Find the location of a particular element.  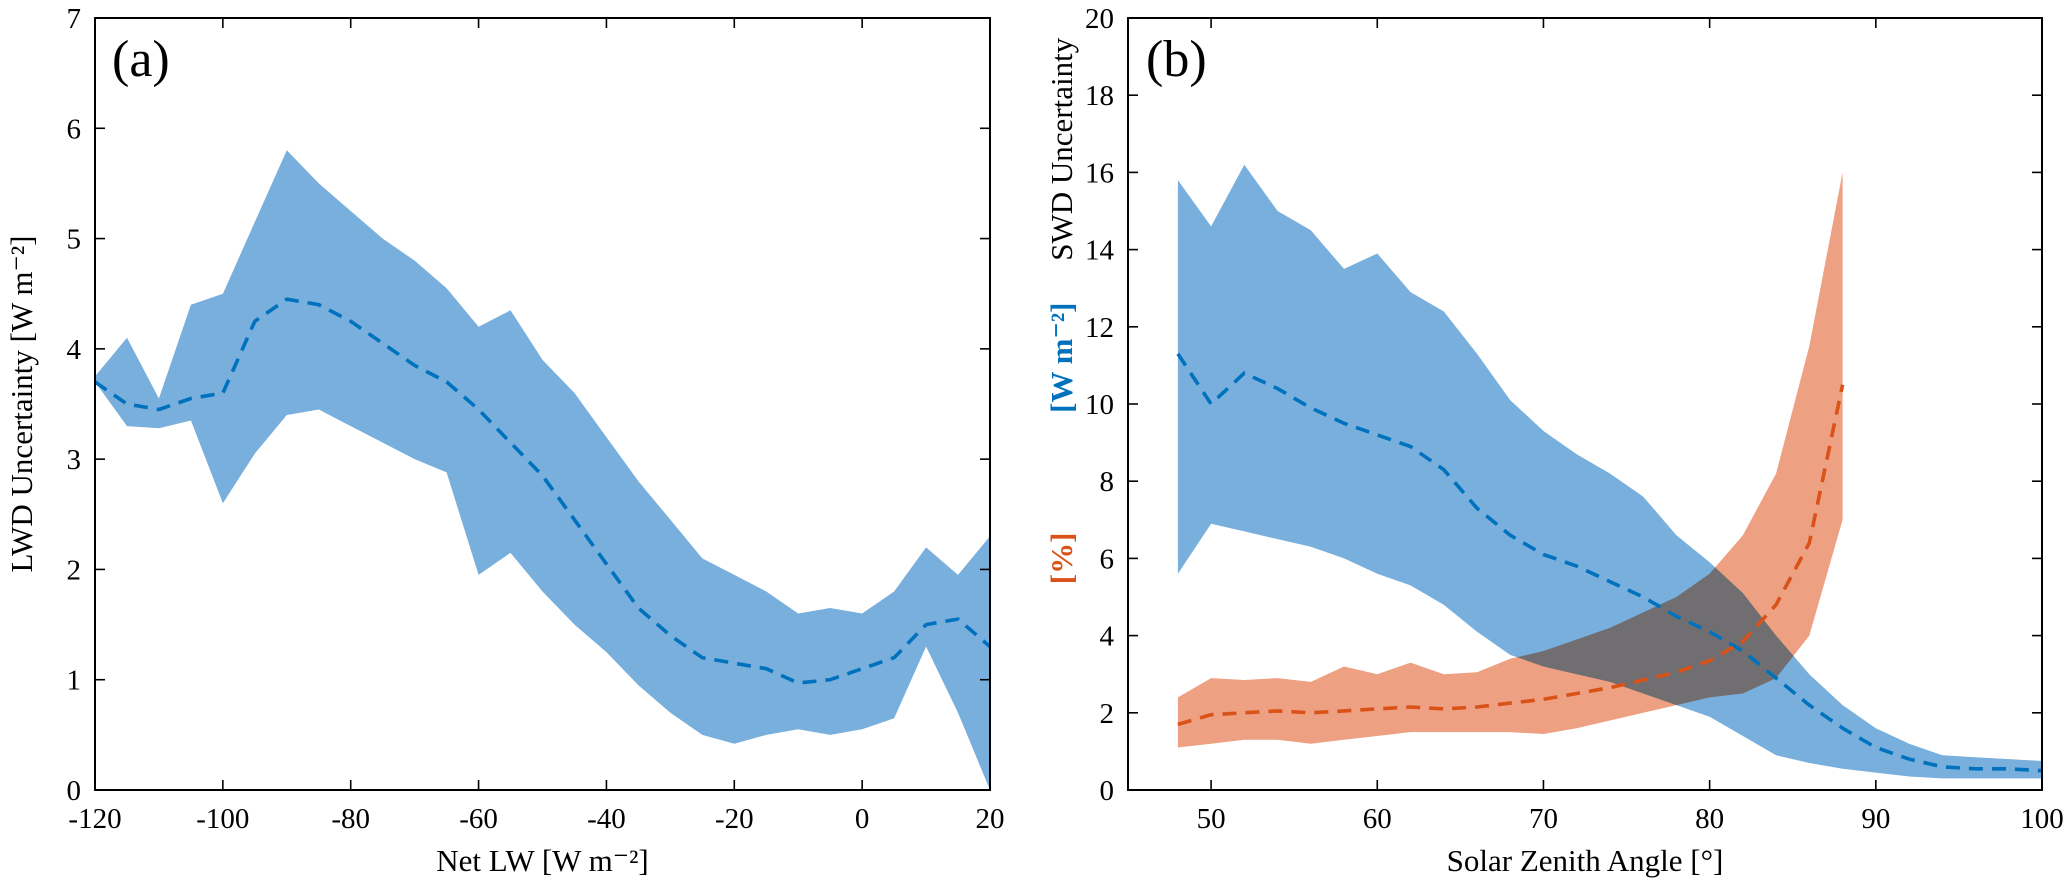

x-tick-label: 20 is located at coordinates (990, 819).